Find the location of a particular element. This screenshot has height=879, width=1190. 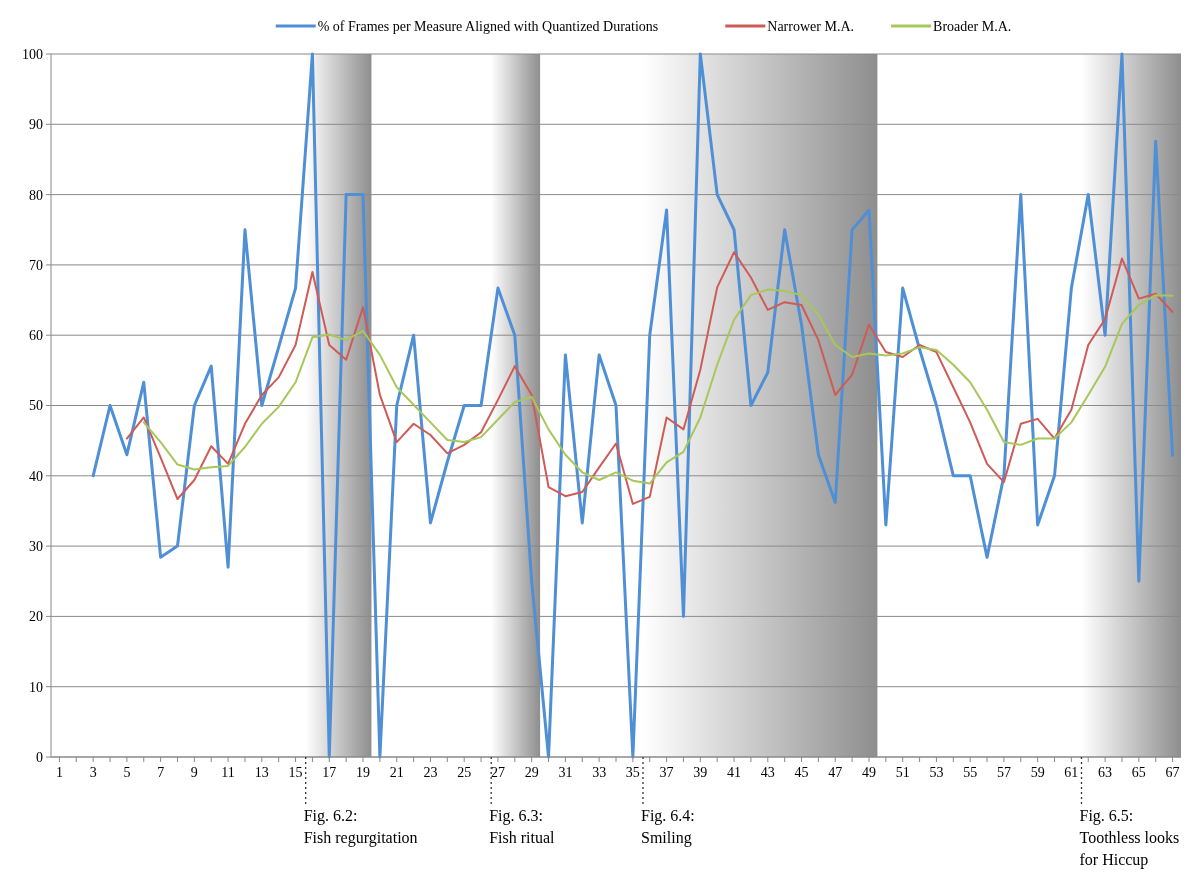

x-tick-label: 11 is located at coordinates (228, 772).